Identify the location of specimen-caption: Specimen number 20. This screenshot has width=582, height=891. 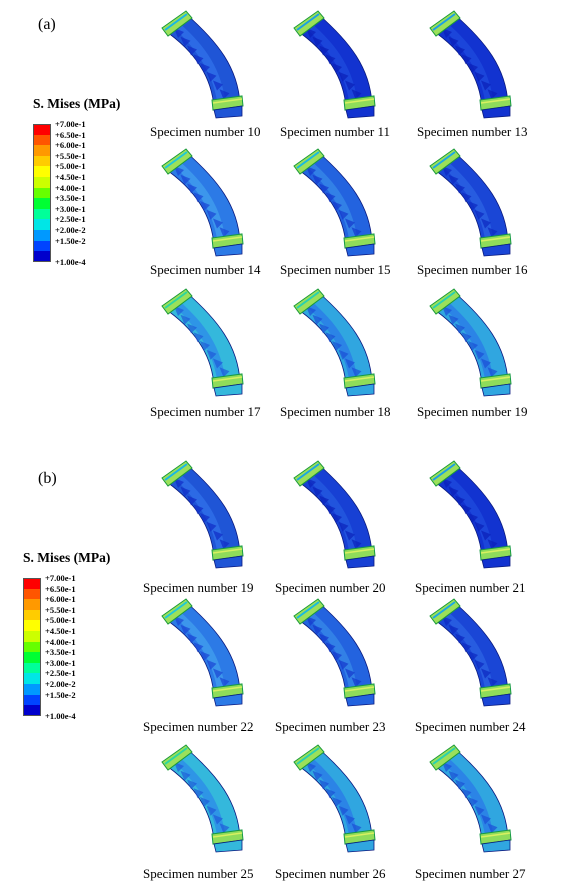
(330, 587).